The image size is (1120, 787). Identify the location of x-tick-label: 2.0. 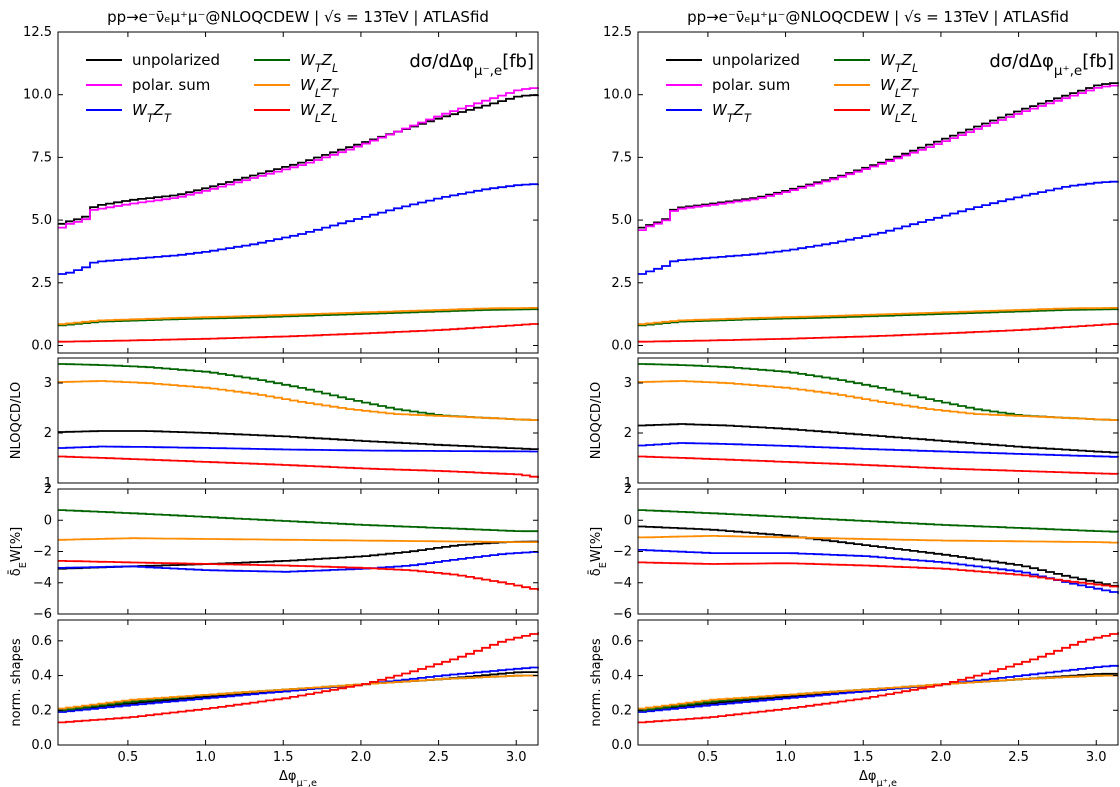
(941, 757).